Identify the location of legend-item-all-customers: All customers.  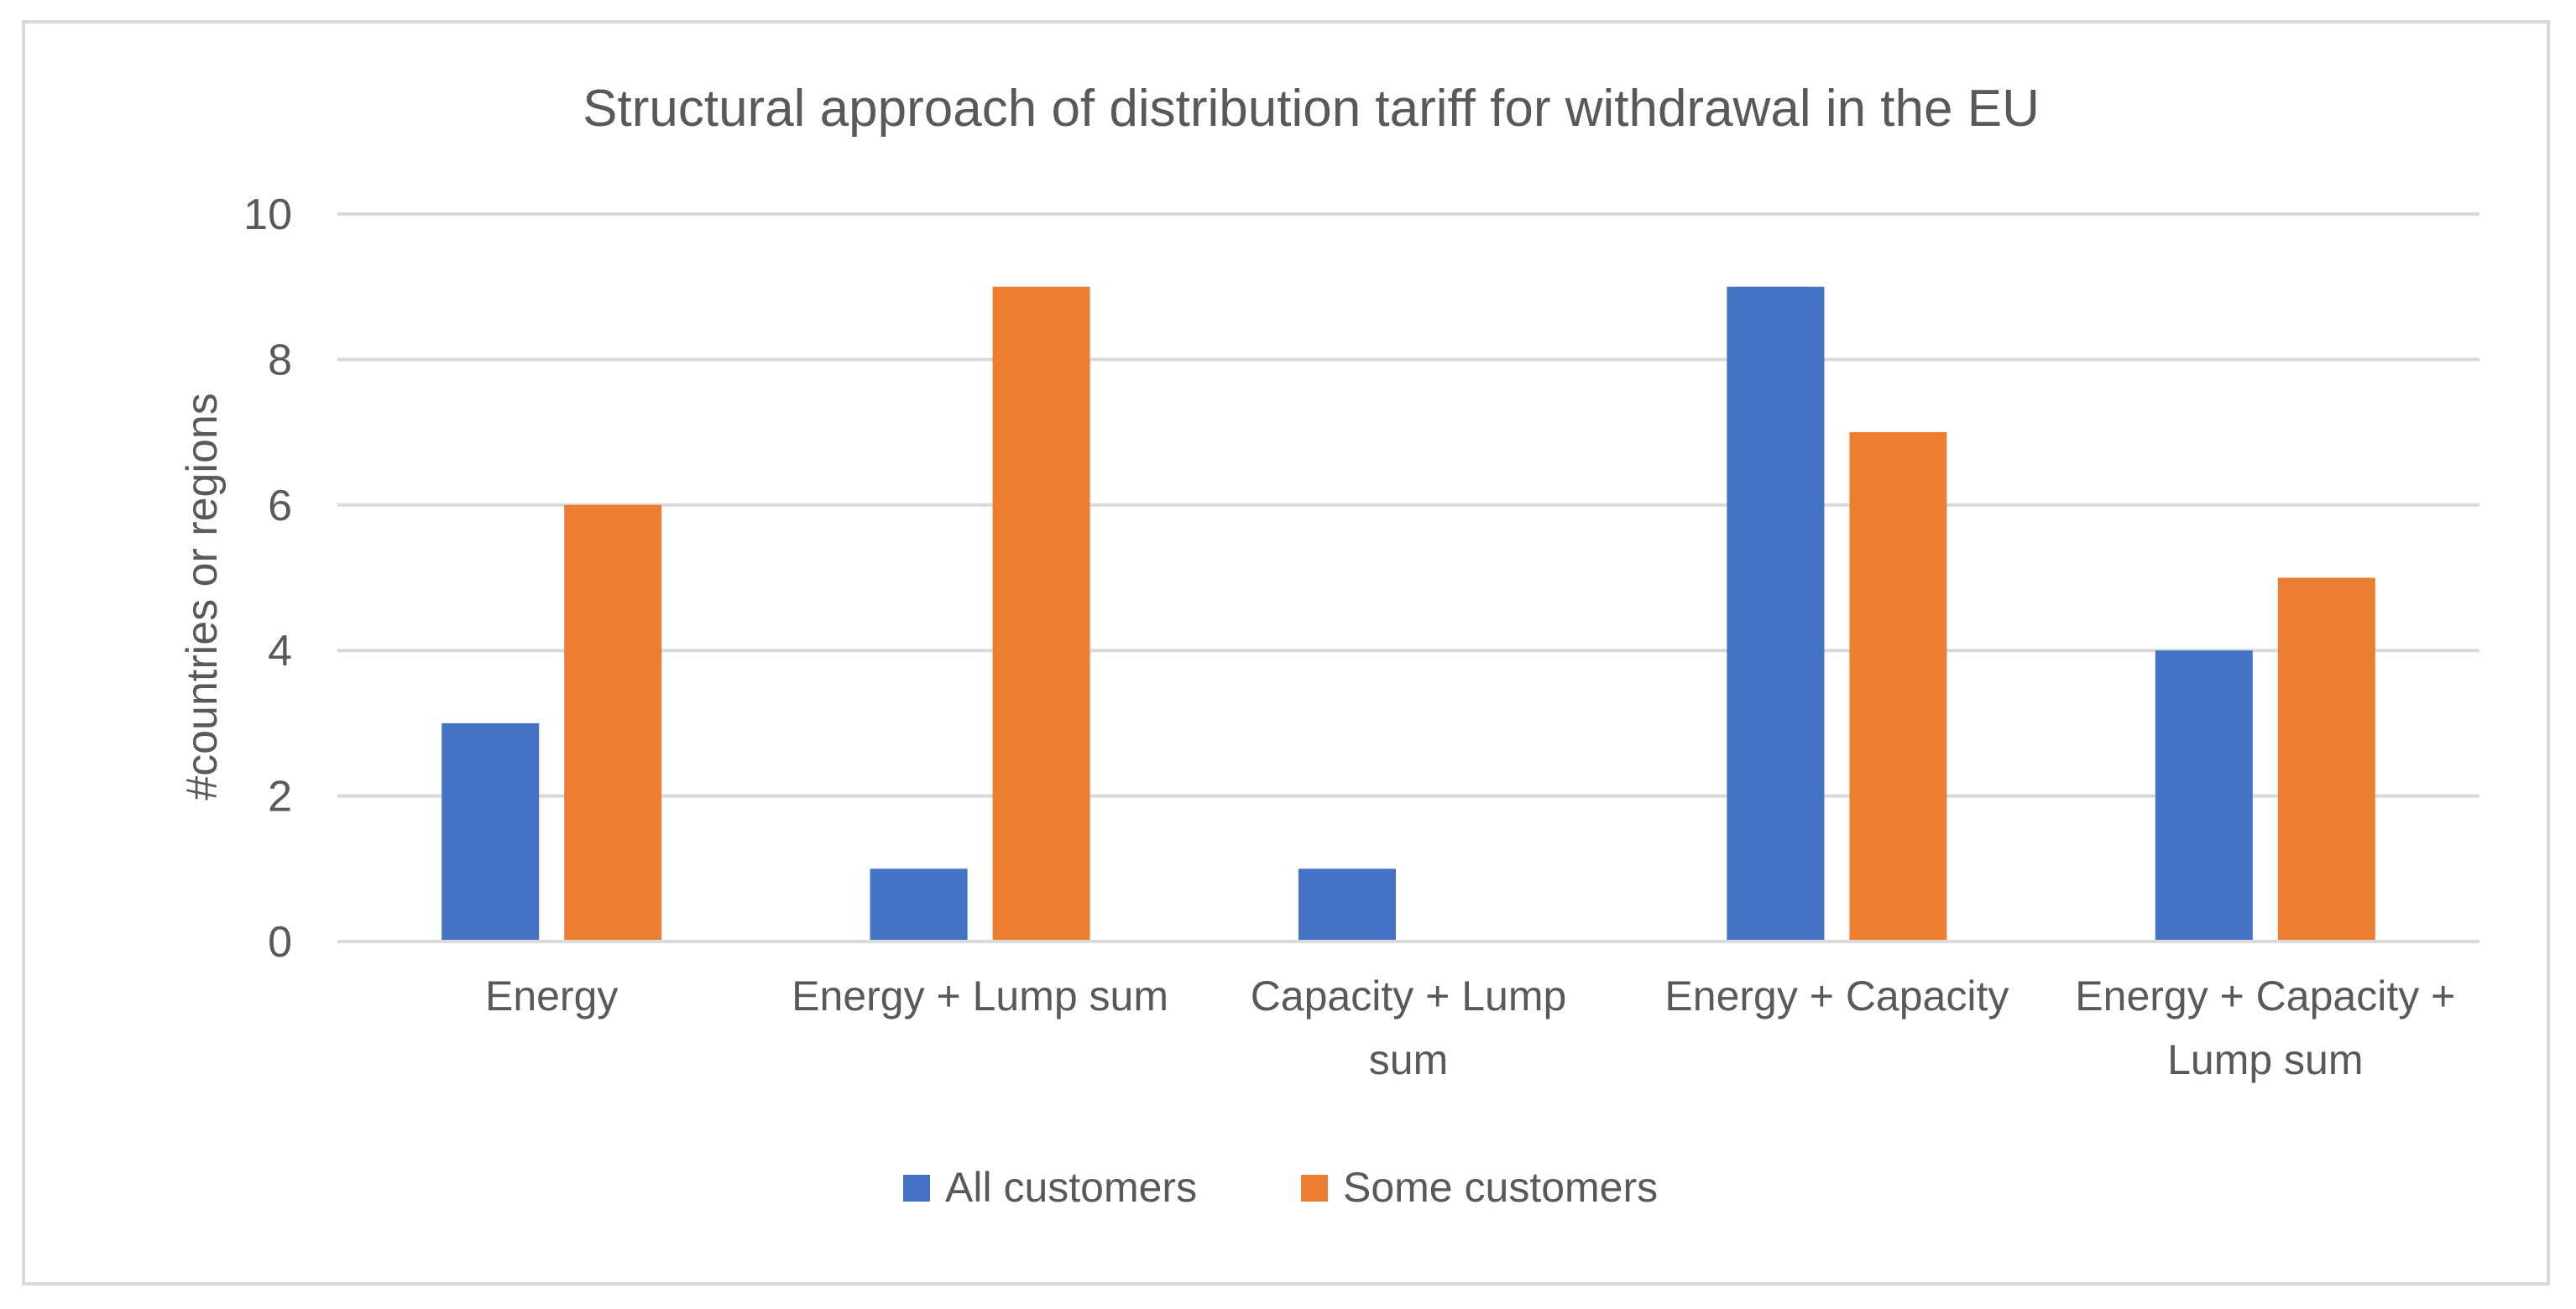
(1050, 1187).